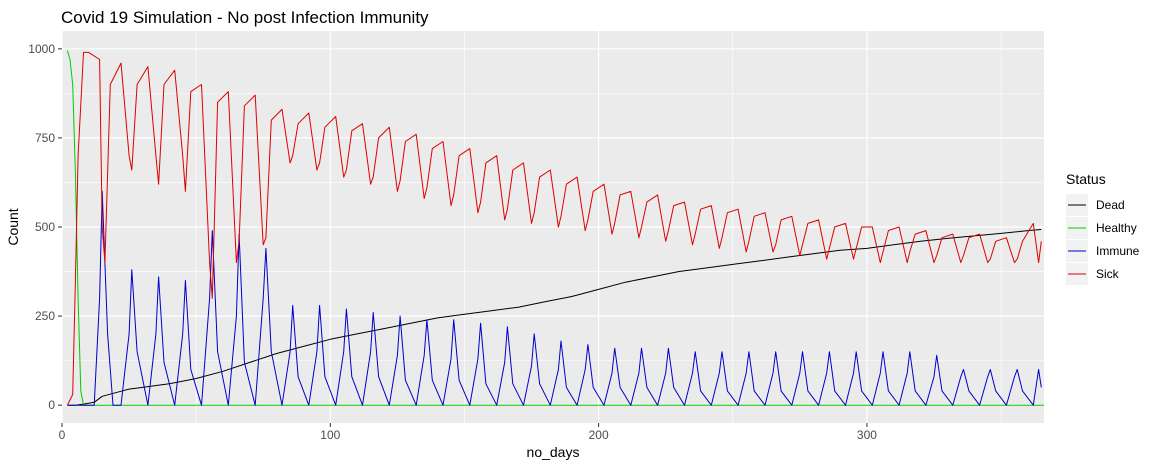 Image resolution: width=1157 pixels, height=466 pixels. What do you see at coordinates (51, 405) in the screenshot?
I see `y-tick-label: 0` at bounding box center [51, 405].